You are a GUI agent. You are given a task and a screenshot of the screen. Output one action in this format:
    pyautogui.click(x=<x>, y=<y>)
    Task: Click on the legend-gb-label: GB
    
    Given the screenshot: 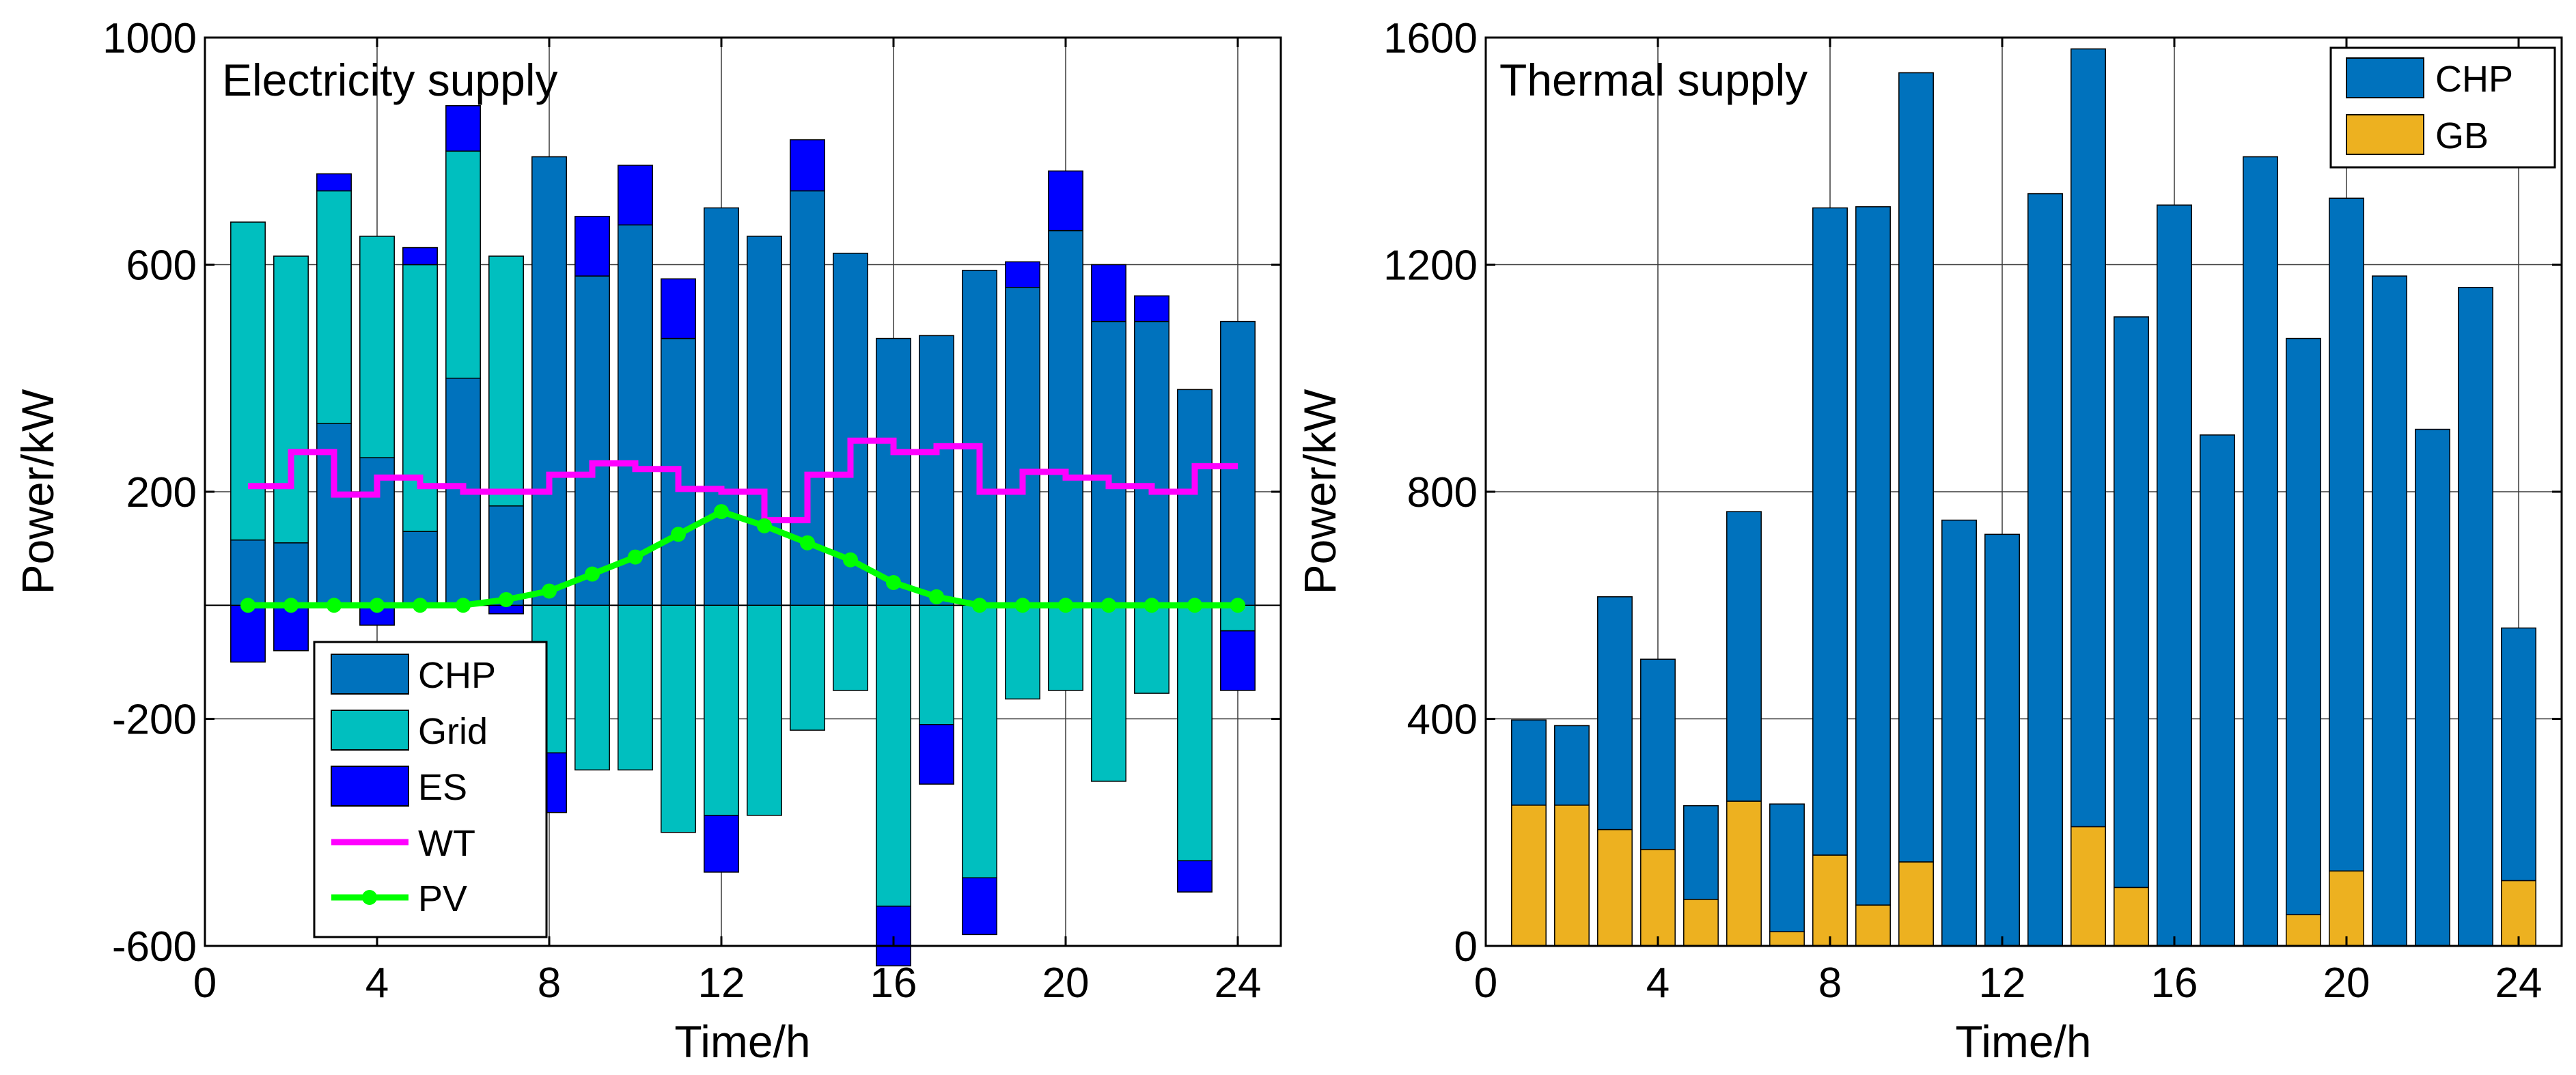 What is the action you would take?
    pyautogui.click(x=2462, y=135)
    